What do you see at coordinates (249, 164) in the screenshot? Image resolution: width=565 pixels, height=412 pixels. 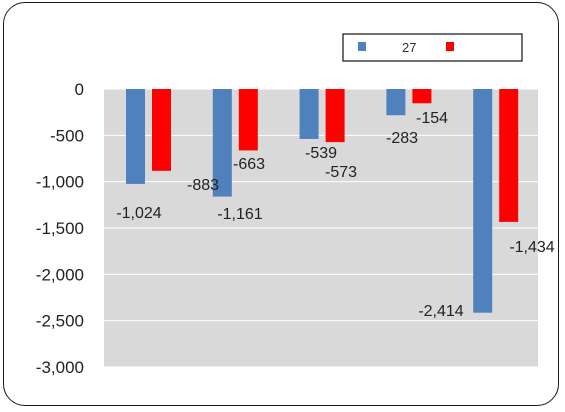 I see `data-label: -663` at bounding box center [249, 164].